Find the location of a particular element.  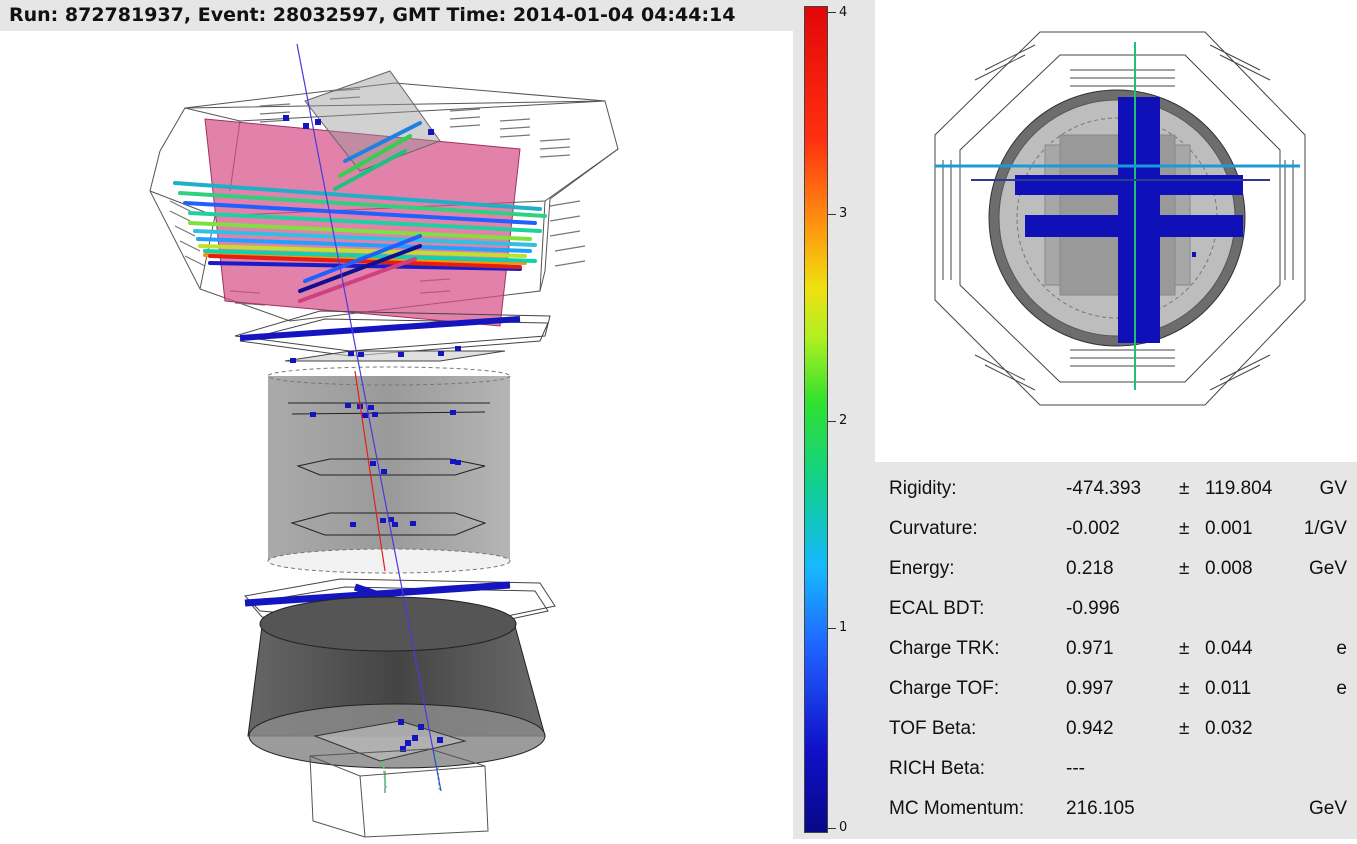

inner-tracker is located at coordinates (389, 470).